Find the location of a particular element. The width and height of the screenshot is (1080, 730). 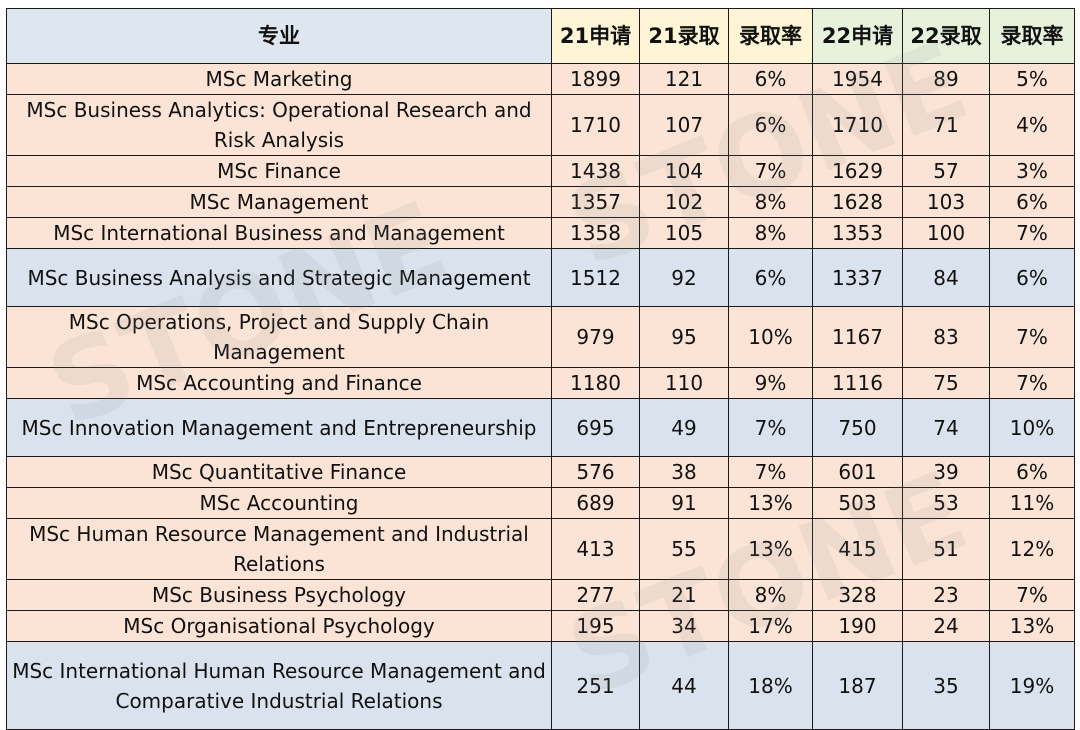

apply-22-cell: 601 is located at coordinates (857, 472).